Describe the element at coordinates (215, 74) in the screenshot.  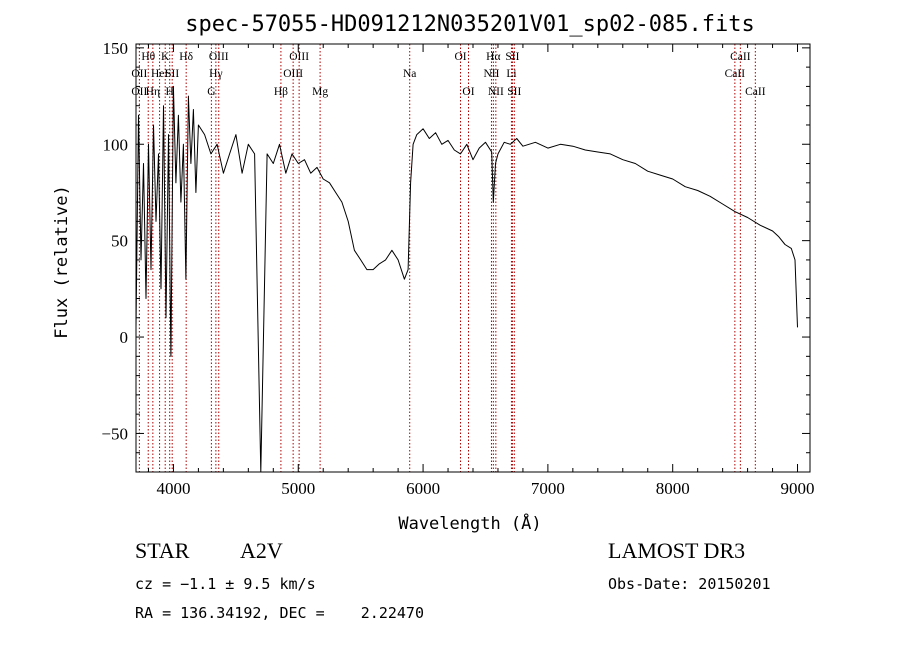
I see `spectral-line-label: Hγ` at that location.